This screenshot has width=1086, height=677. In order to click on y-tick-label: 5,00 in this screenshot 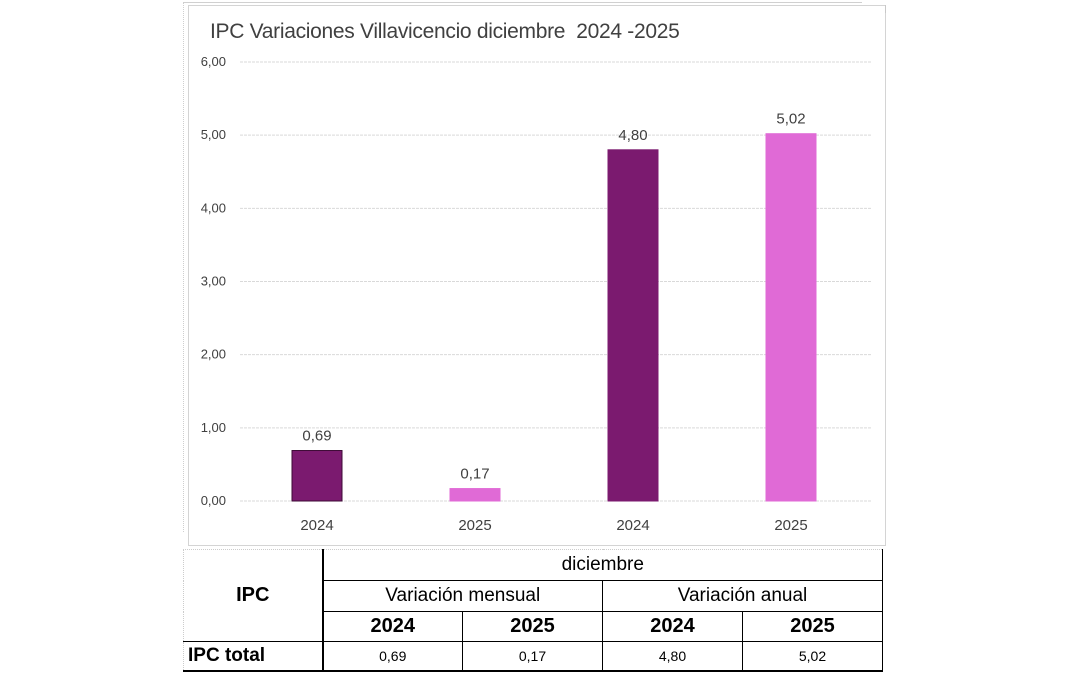, I will do `click(213, 134)`.